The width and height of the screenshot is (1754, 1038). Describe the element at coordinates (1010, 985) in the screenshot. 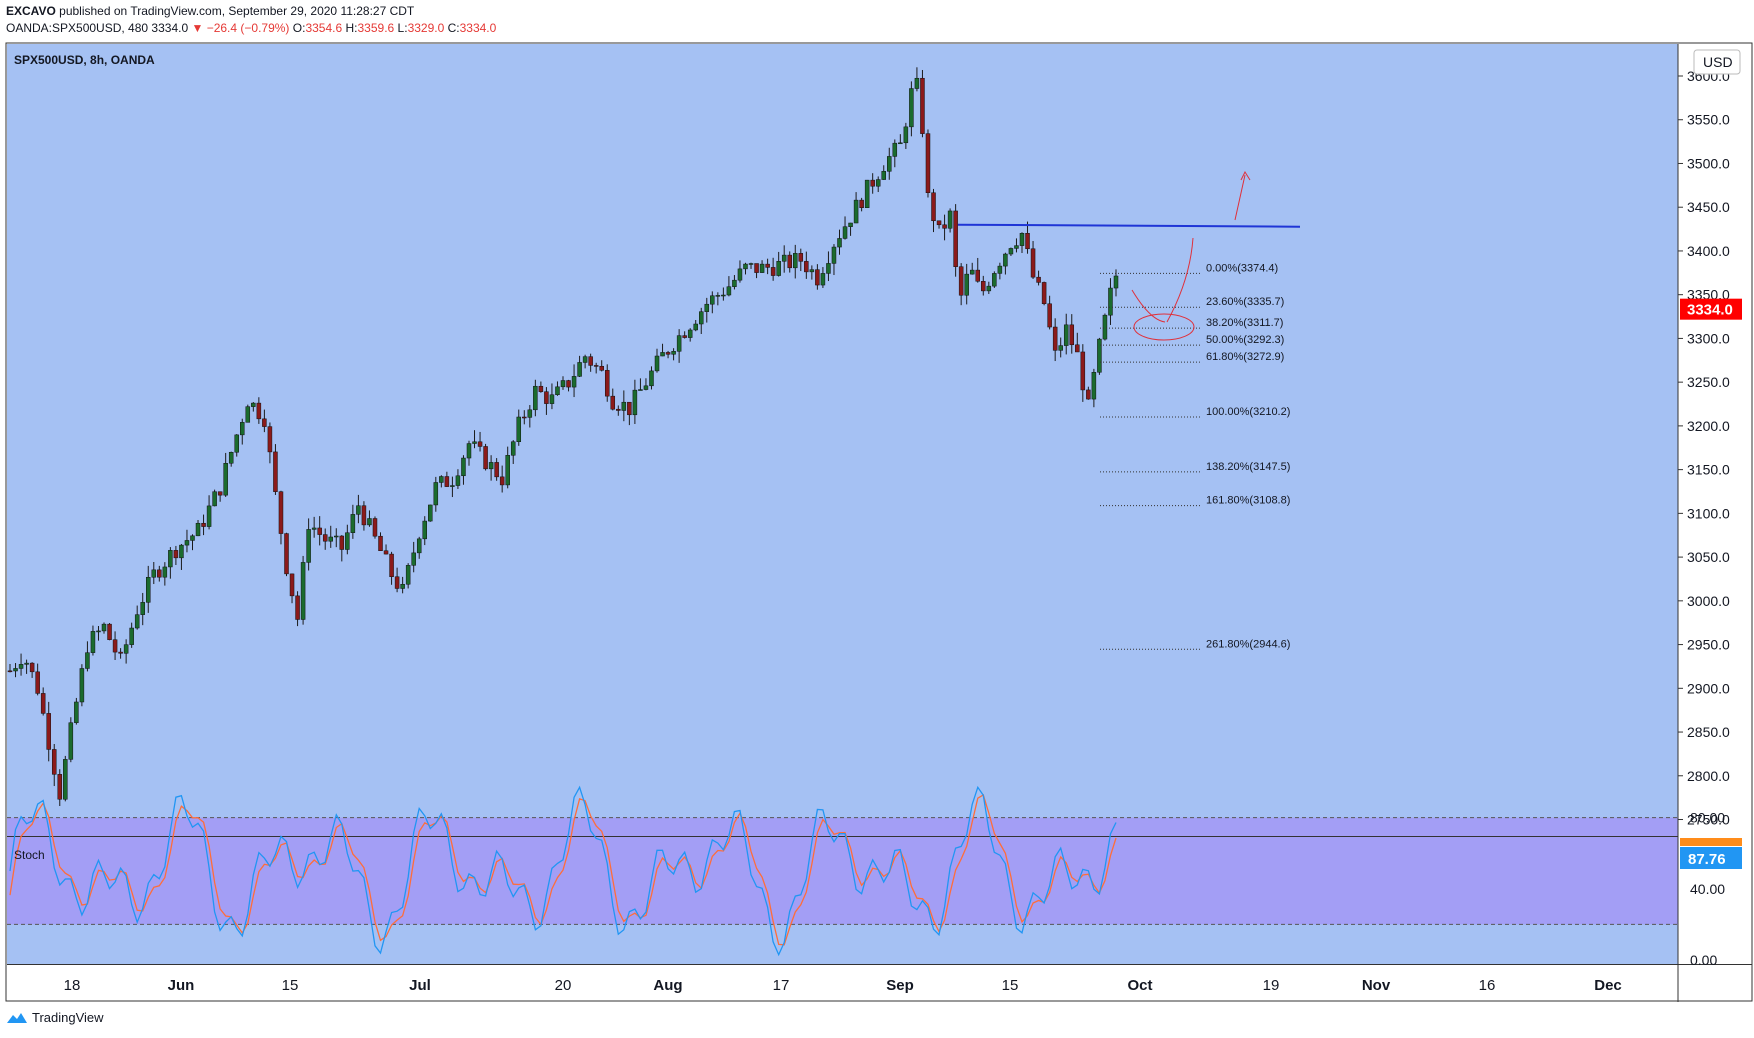

I see `x-tick-label: 15` at that location.